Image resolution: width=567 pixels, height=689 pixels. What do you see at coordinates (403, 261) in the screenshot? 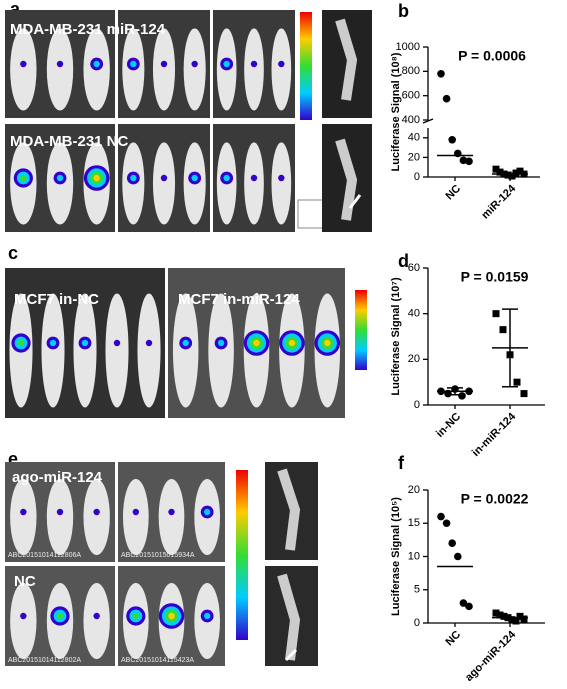
I see `panel-label: d` at bounding box center [403, 261].